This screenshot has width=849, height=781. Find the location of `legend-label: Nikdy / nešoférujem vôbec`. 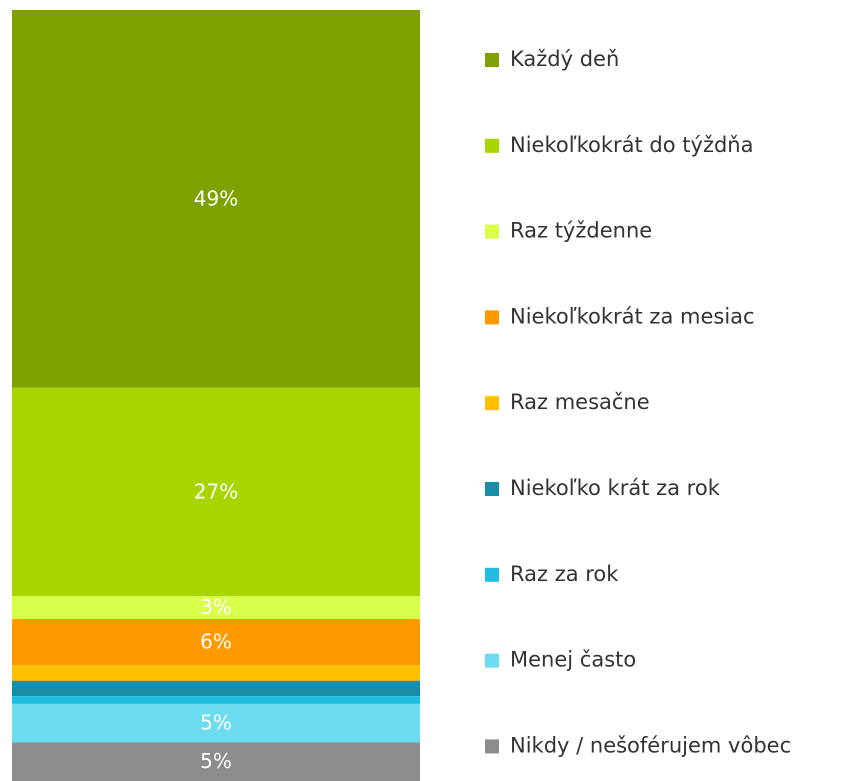

legend-label: Nikdy / nešoférujem vôbec is located at coordinates (650, 745).